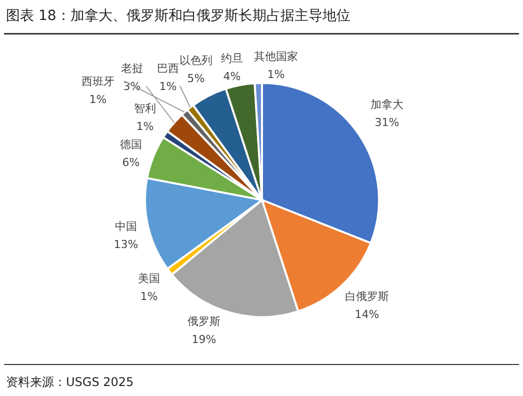  I want to click on data-label: 5%, so click(196, 78).